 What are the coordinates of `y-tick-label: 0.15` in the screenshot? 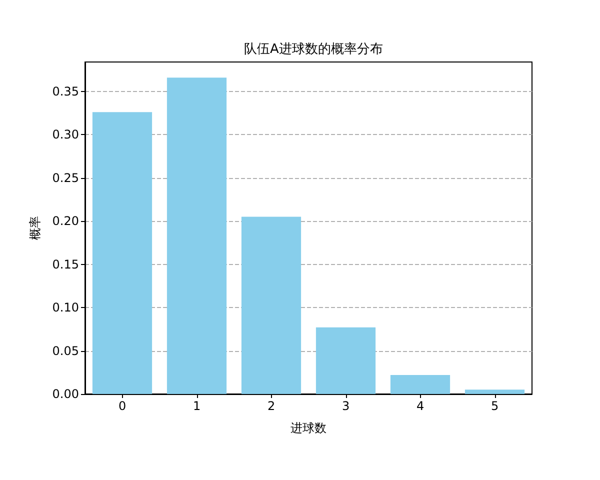 It's located at (65, 264).